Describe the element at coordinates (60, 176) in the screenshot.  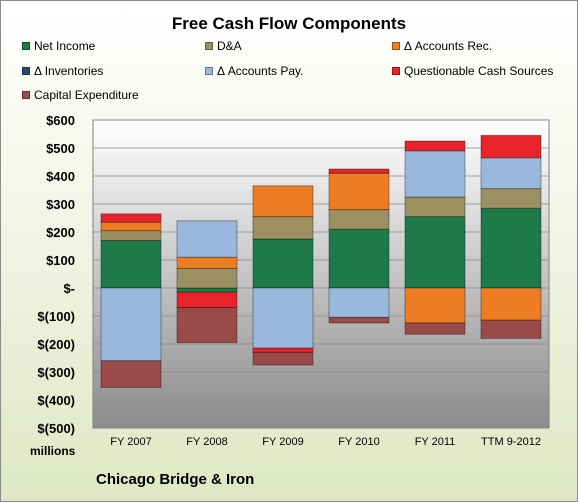
I see `y-tick-label: $400` at that location.